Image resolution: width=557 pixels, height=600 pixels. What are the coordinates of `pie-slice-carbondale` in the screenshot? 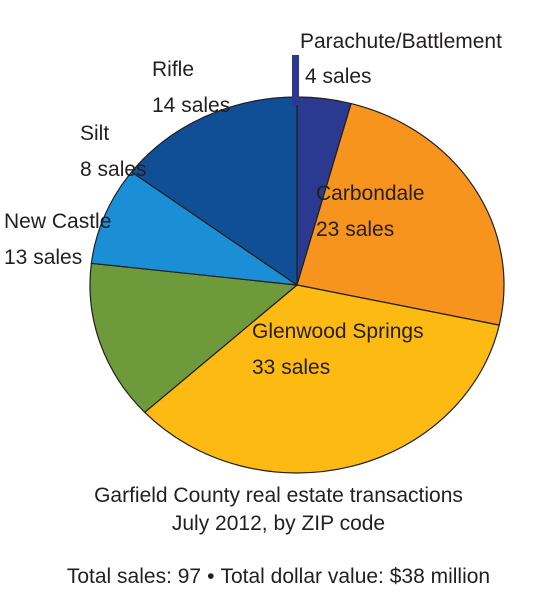 It's located at (400, 214).